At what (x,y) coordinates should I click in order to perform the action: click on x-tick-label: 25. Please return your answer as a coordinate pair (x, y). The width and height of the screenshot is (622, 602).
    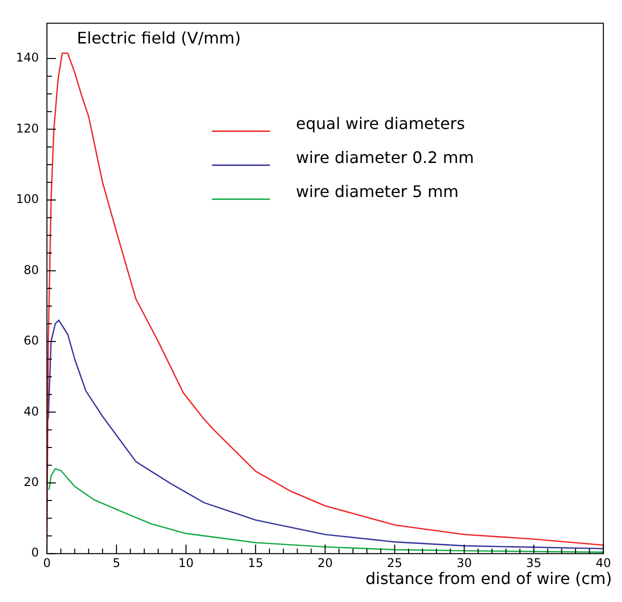
    Looking at the image, I should click on (394, 563).